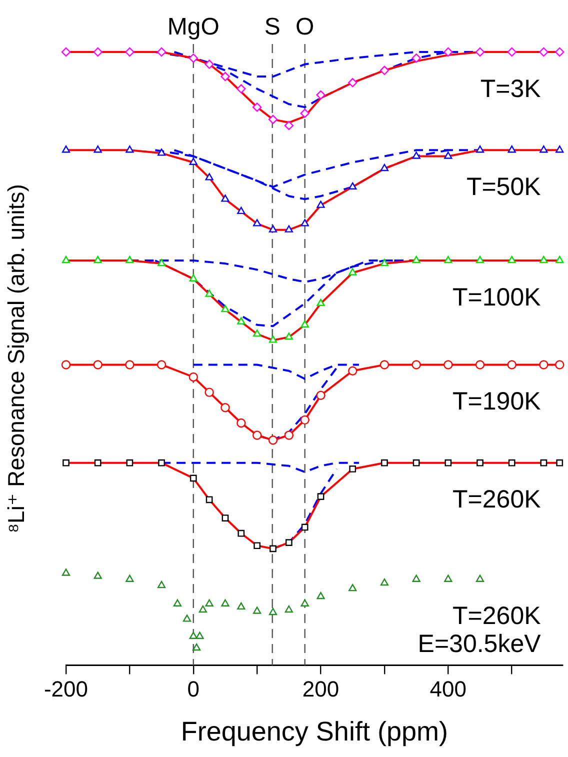 Image resolution: width=568 pixels, height=757 pixels. Describe the element at coordinates (272, 27) in the screenshot. I see `ref-line-label: S` at that location.